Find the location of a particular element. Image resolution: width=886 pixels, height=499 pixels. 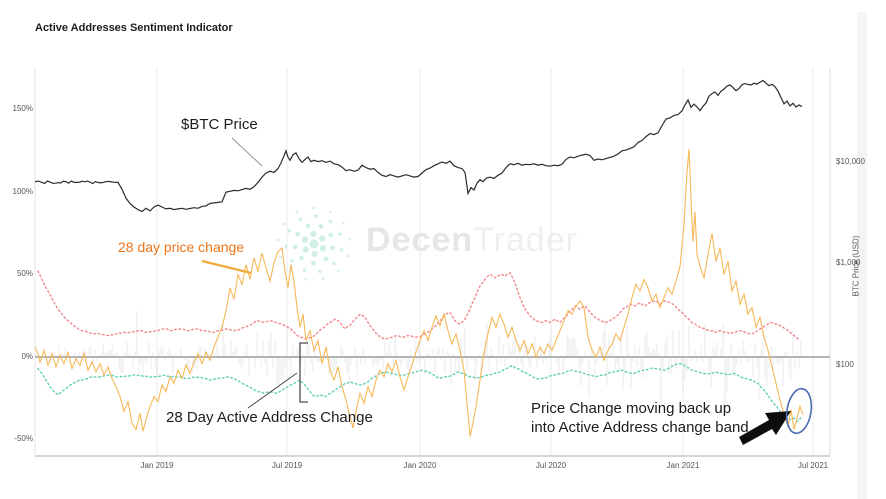

callout-line-2: into Active Address change band is located at coordinates (640, 427).